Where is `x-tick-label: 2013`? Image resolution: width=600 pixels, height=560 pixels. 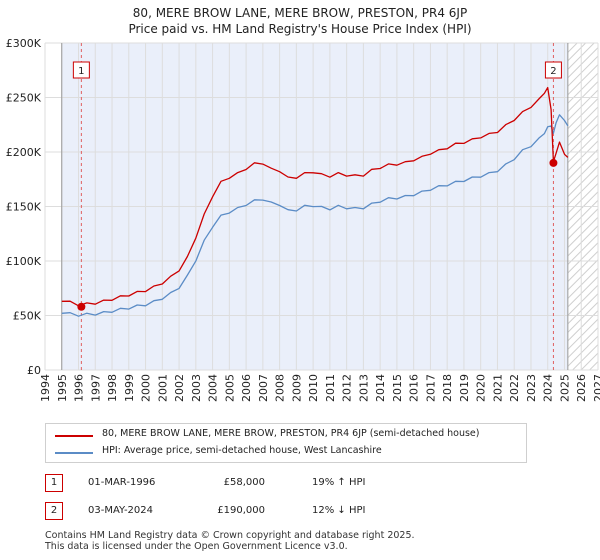
x-tick-label: 2013 is located at coordinates (363, 388).